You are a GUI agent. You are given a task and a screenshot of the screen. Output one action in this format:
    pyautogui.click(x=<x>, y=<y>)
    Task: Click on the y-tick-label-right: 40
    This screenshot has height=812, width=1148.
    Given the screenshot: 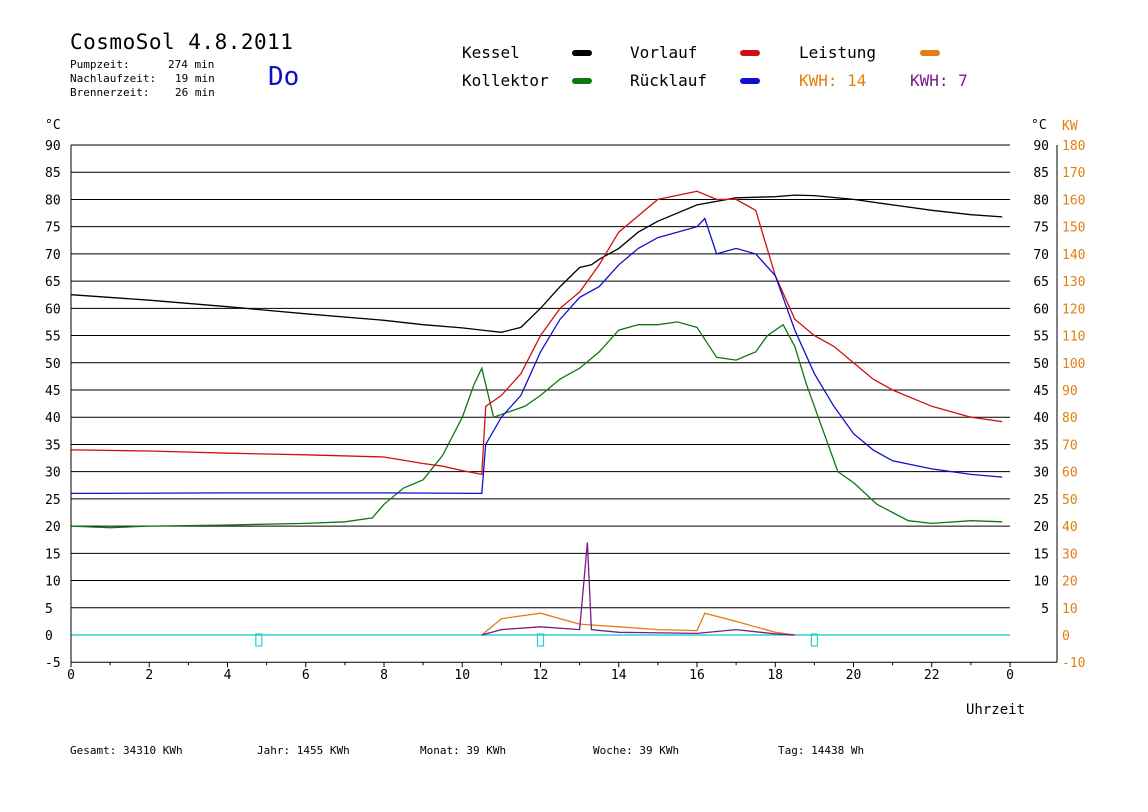 What is the action you would take?
    pyautogui.click(x=1041, y=418)
    